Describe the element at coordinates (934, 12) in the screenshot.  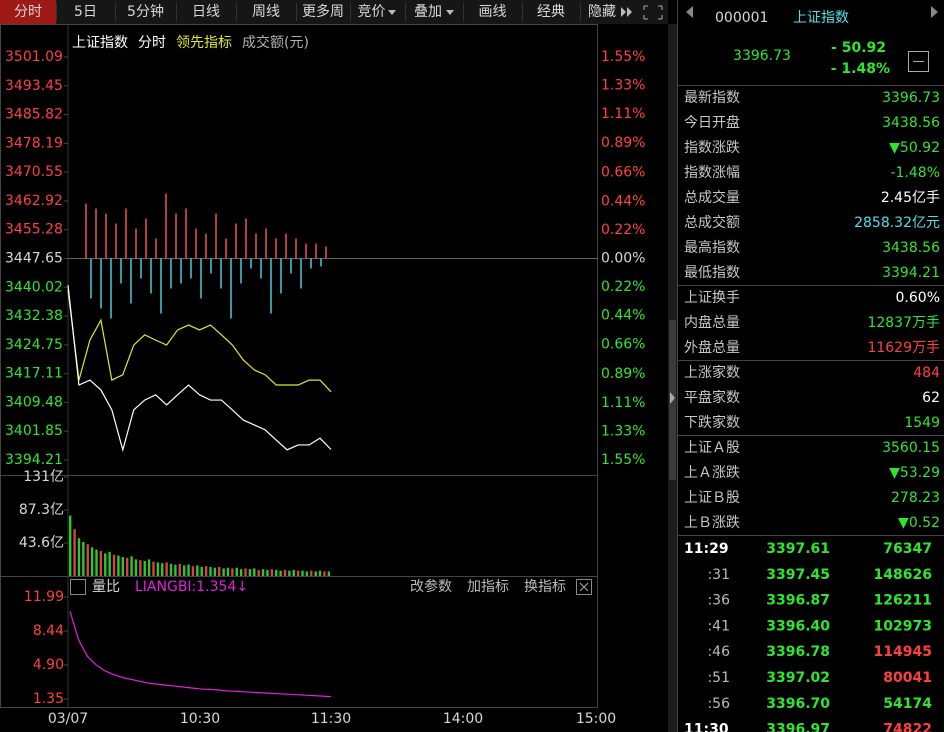
I see `next-button` at that location.